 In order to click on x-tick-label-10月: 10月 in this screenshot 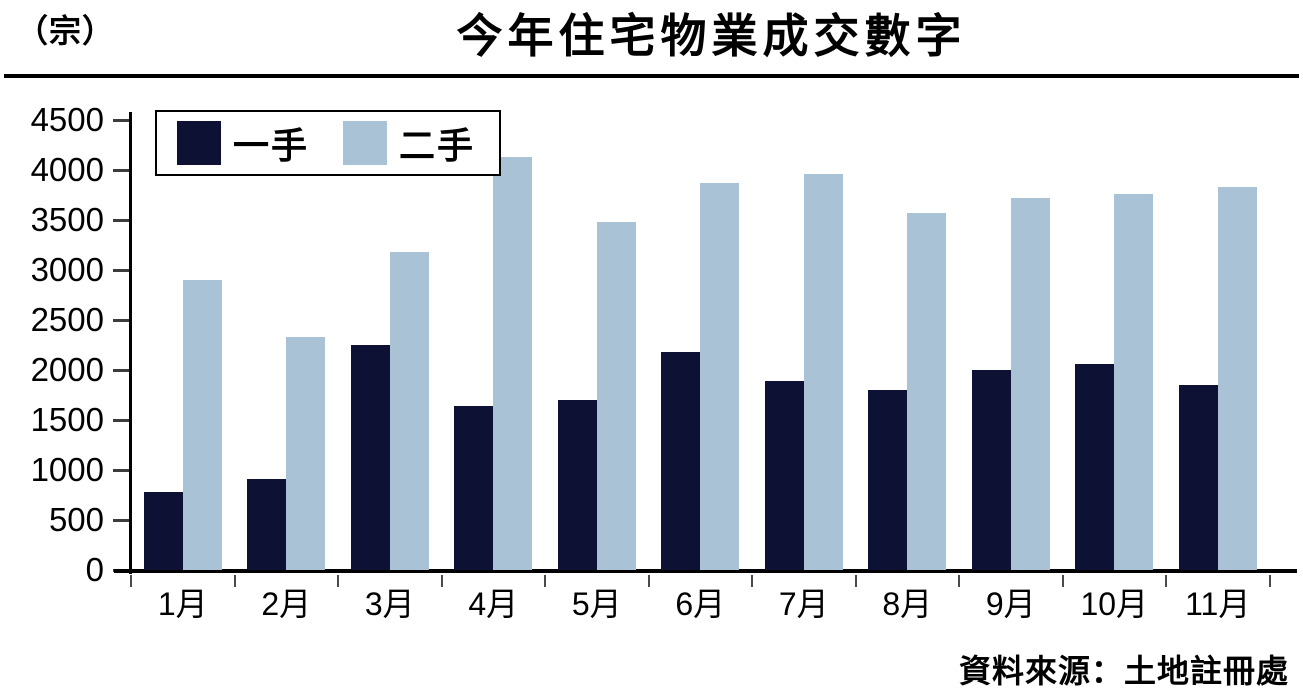, I will do `click(1114, 604)`.